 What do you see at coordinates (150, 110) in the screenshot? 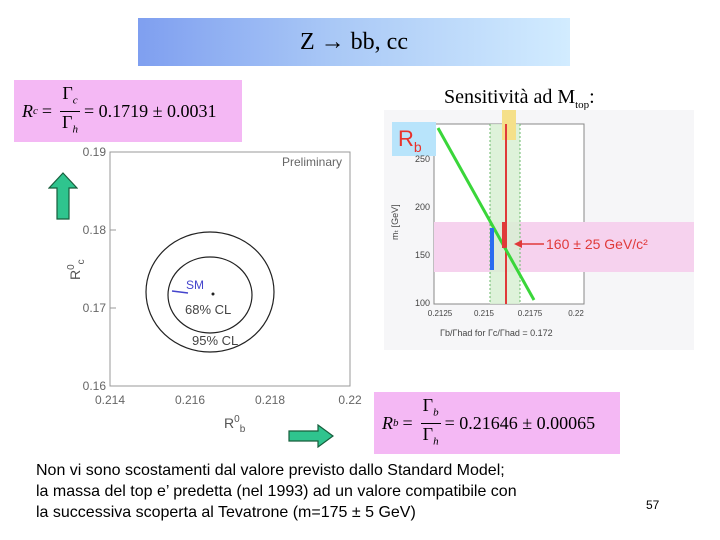
I see `formula-rc-value: = 0.1719 ± 0.0031` at bounding box center [150, 110].